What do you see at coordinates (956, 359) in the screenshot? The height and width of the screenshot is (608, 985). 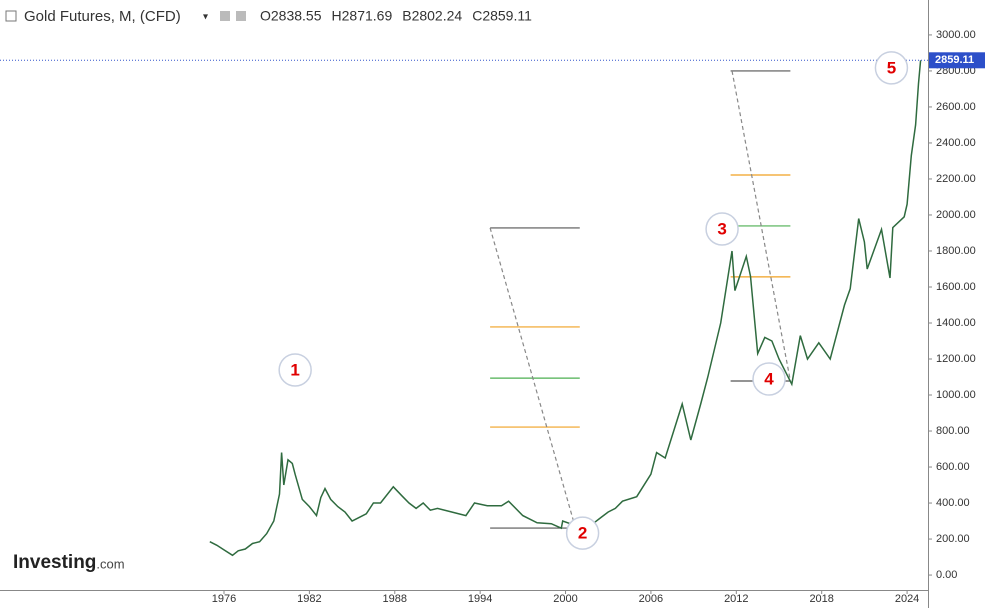 I see `y-tick-label: 1200.00` at bounding box center [956, 359].